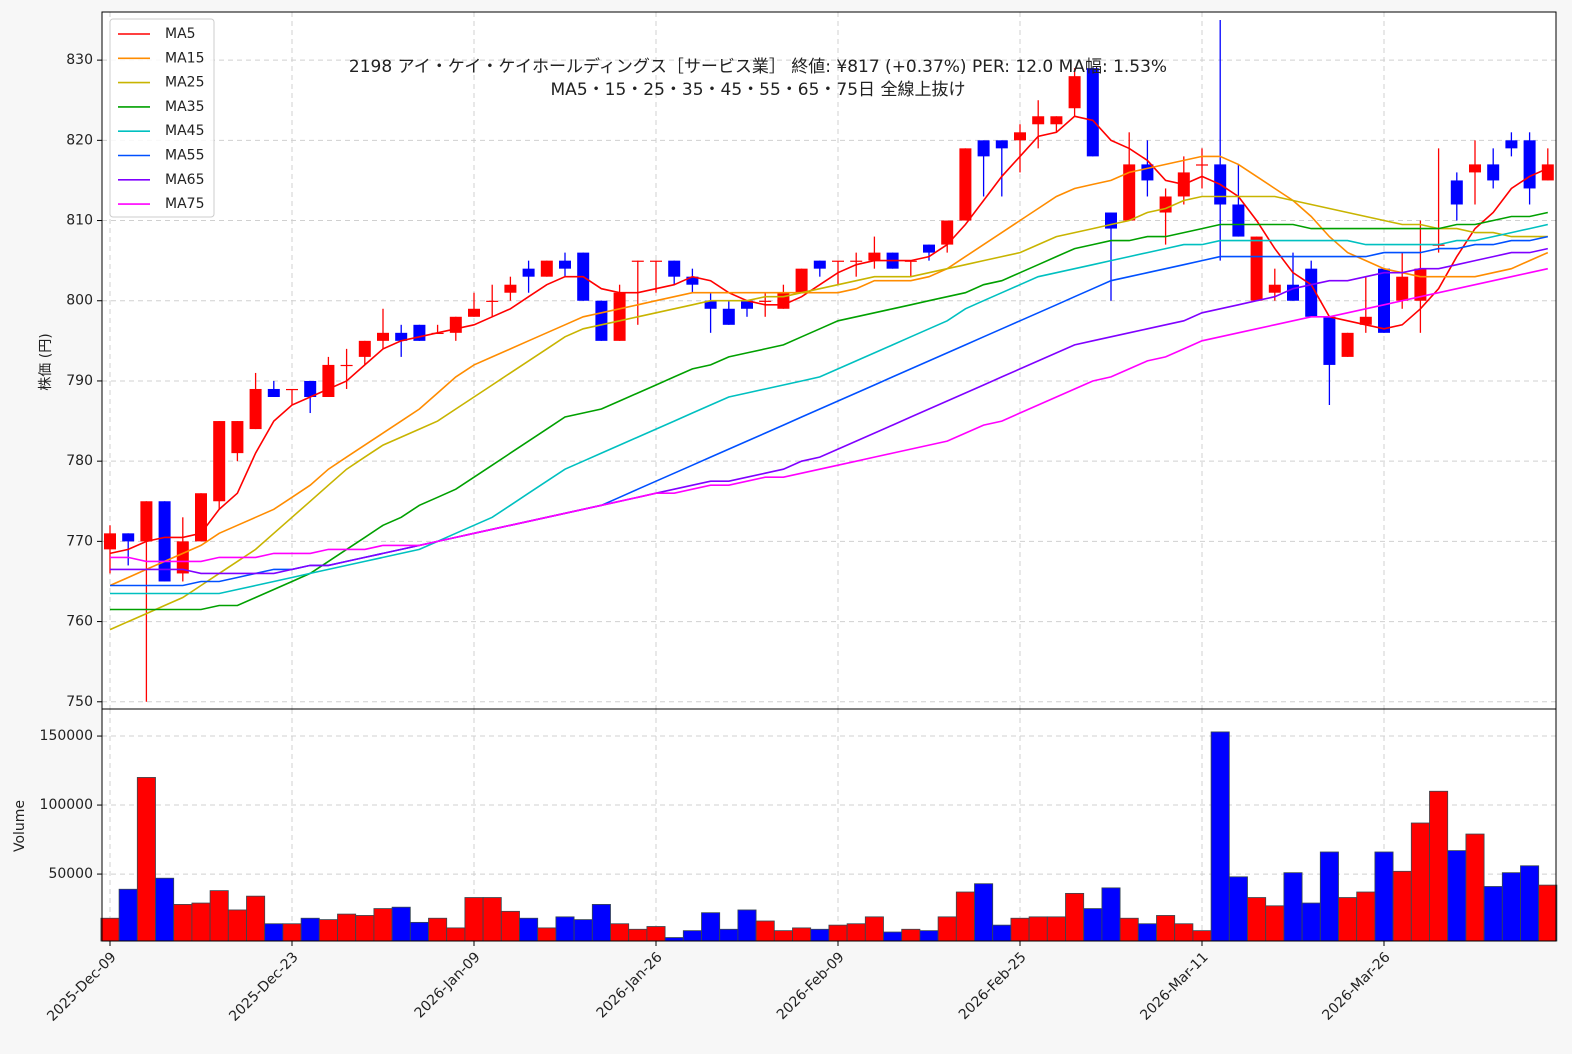 This screenshot has height=1054, width=1572. I want to click on y-tick-label: 830, so click(79, 60).